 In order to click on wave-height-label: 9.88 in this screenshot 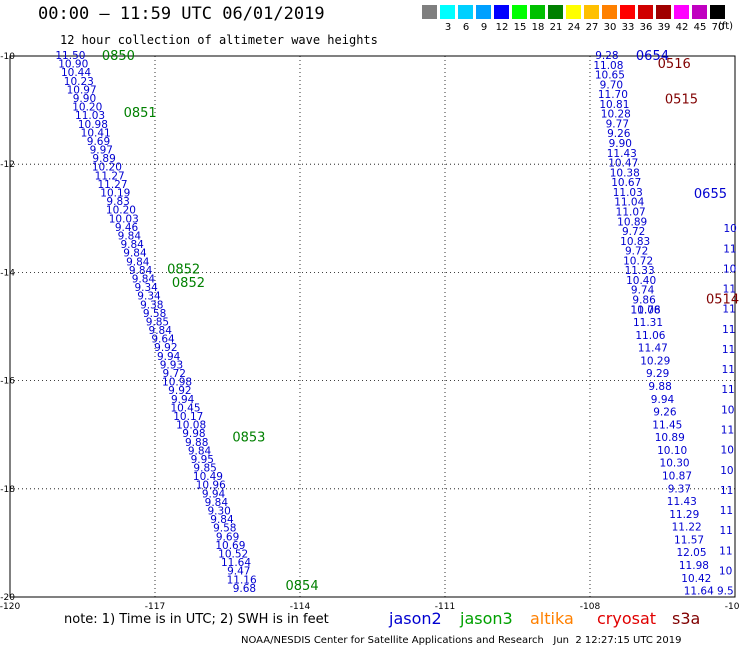, I will do `click(659, 387)`.